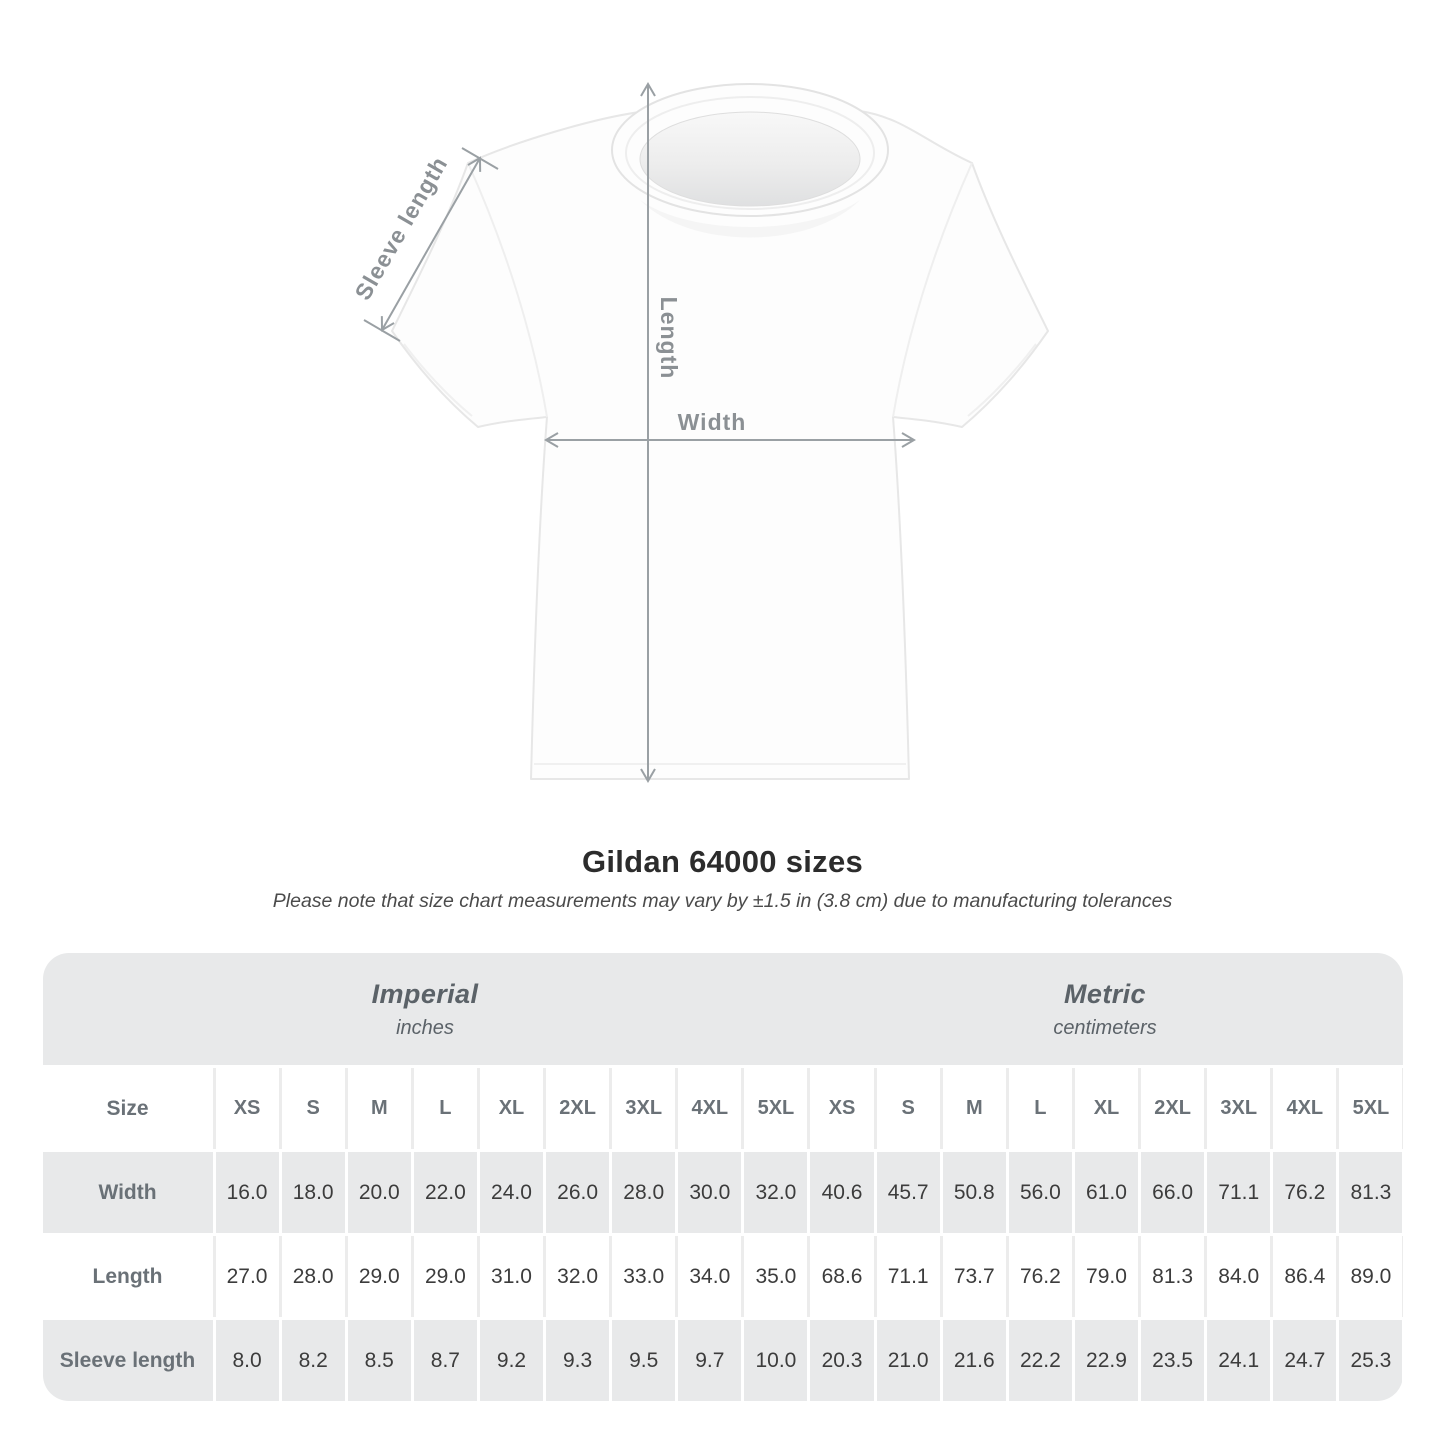 The width and height of the screenshot is (1445, 1445). What do you see at coordinates (974, 1192) in the screenshot?
I see `value-cell: 50.8` at bounding box center [974, 1192].